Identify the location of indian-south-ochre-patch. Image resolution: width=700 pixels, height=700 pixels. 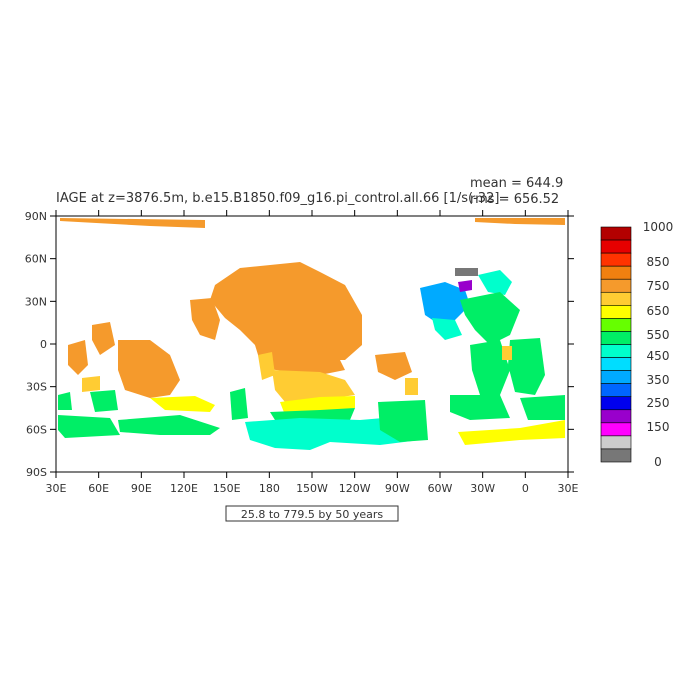
(91, 384).